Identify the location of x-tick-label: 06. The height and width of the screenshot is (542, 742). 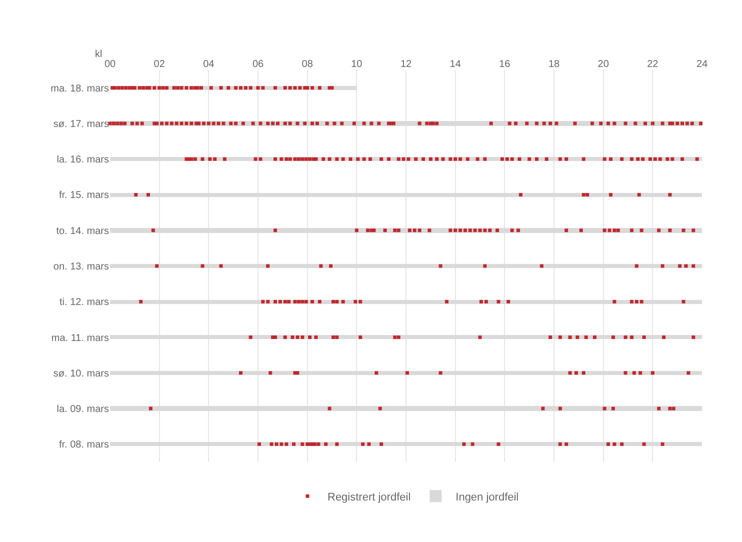
(258, 64).